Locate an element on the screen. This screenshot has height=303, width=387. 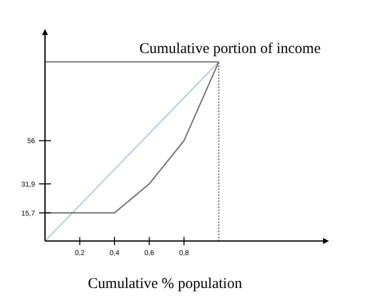
x-axis-title: Cumulative % population is located at coordinates (165, 284).